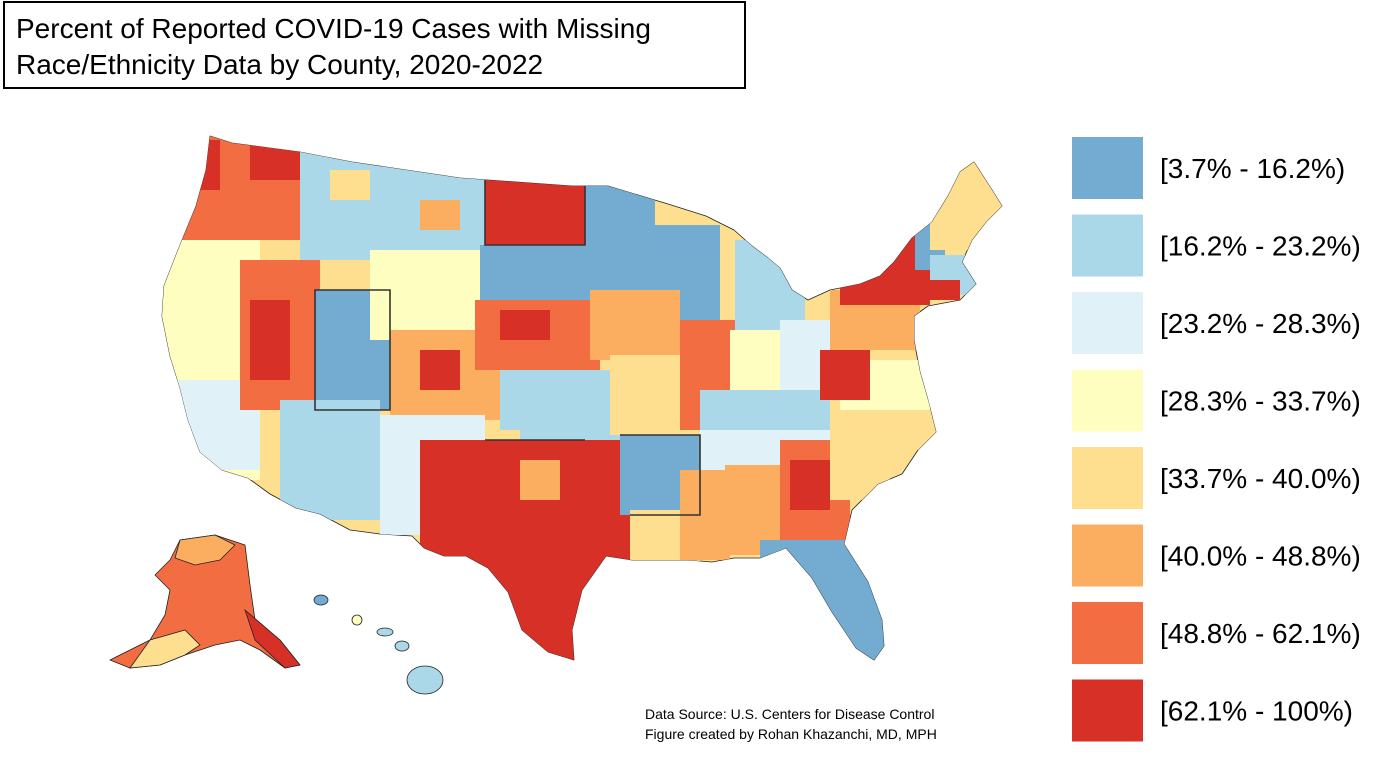 The width and height of the screenshot is (1398, 763). Describe the element at coordinates (330, 460) in the screenshot. I see `patch-arizona` at that location.